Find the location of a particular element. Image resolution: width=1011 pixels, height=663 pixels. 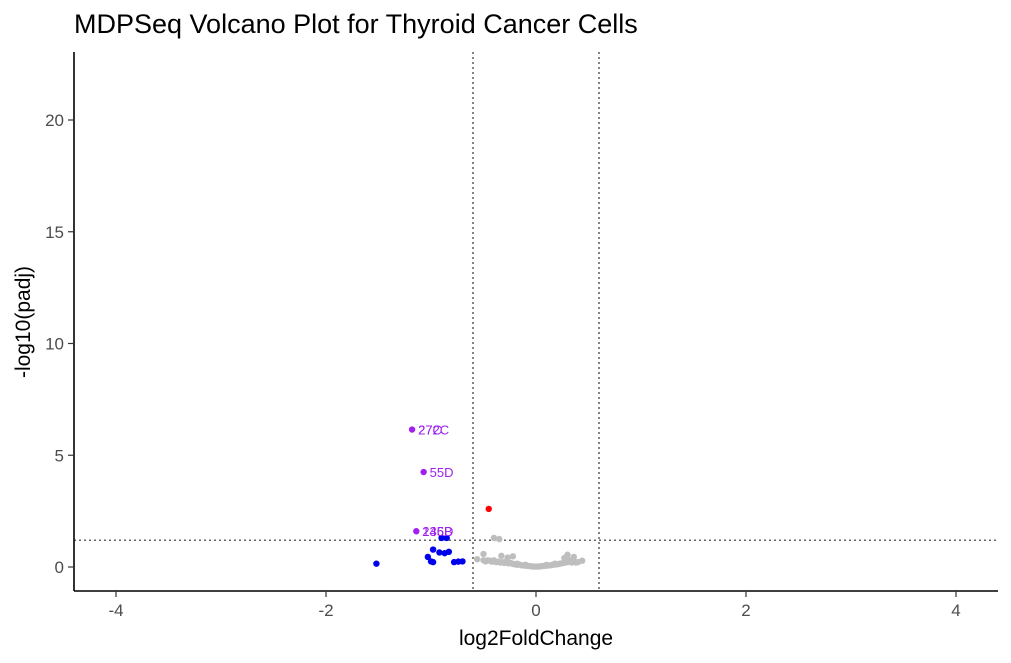

gene-label: 246B is located at coordinates (437, 531).